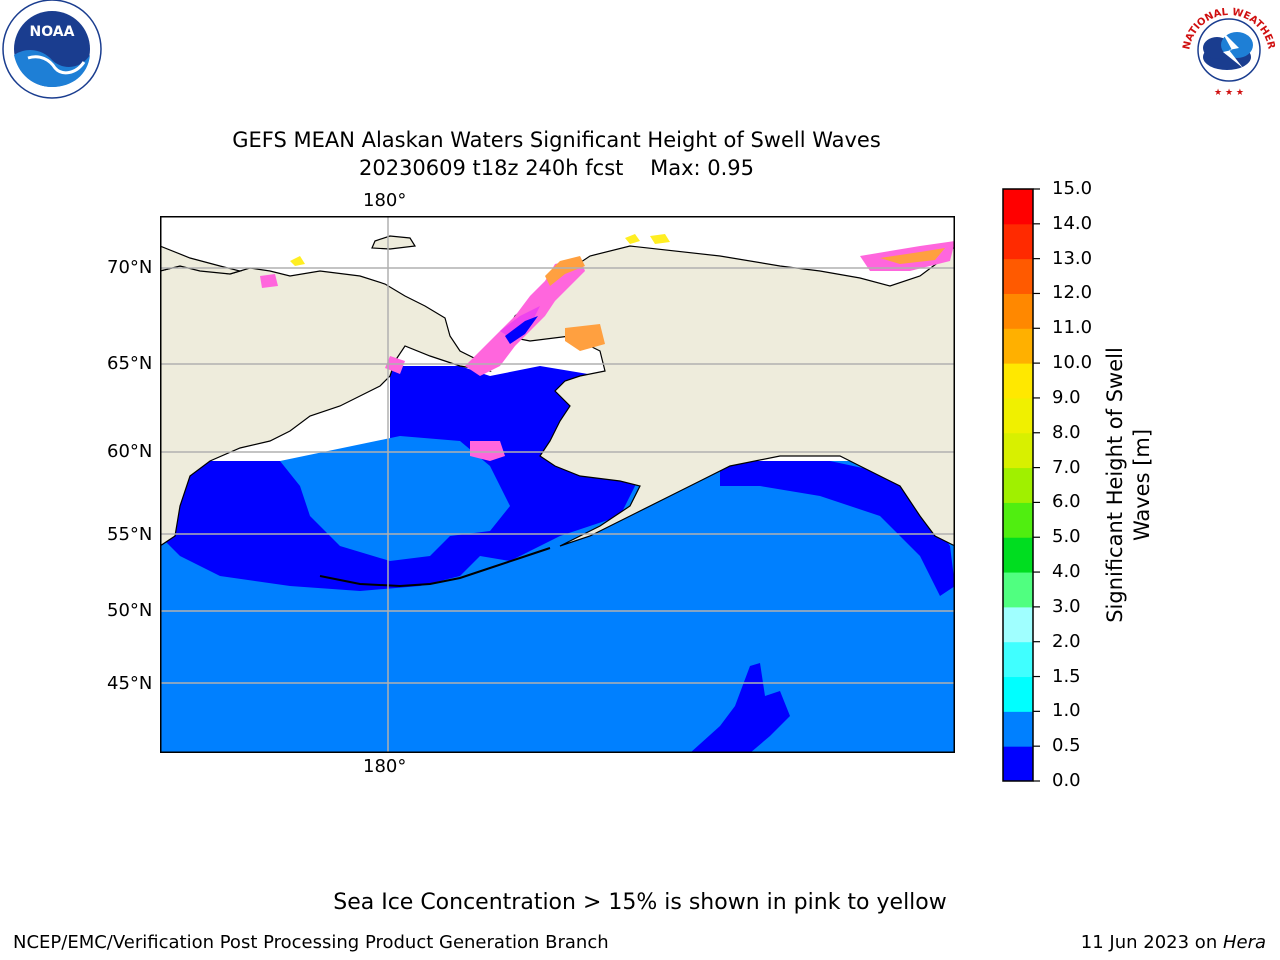  Describe the element at coordinates (1072, 363) in the screenshot. I see `colorbar-tick-label: 10.0` at that location.